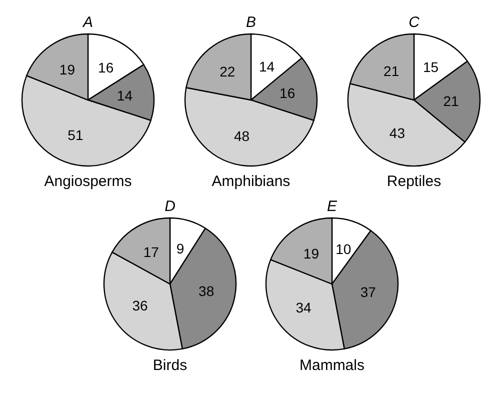  Describe the element at coordinates (332, 206) in the screenshot. I see `chart-title: E` at that location.